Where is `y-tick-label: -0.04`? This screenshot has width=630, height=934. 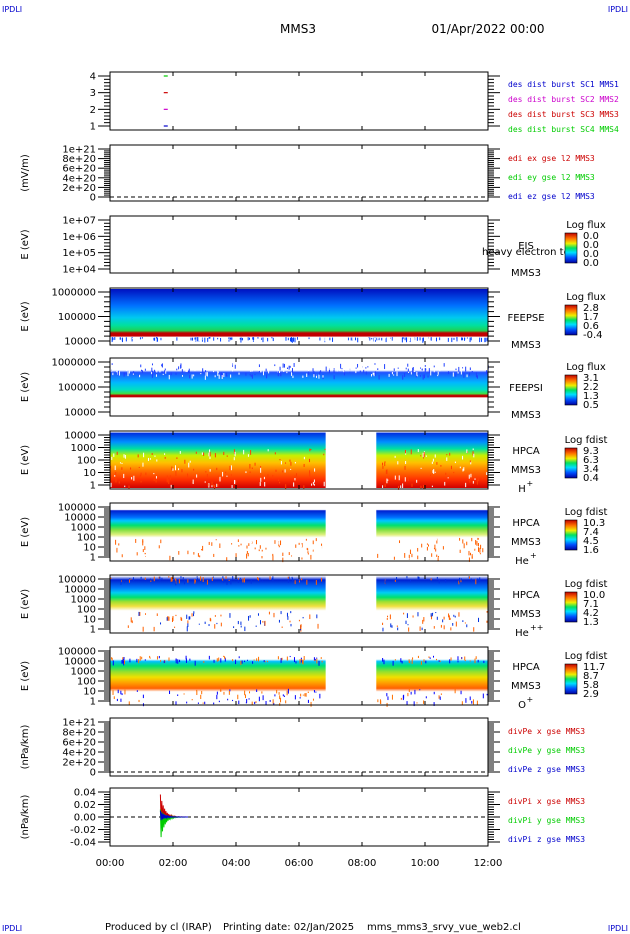
y-tick-label: -0.04 is located at coordinates (83, 843).